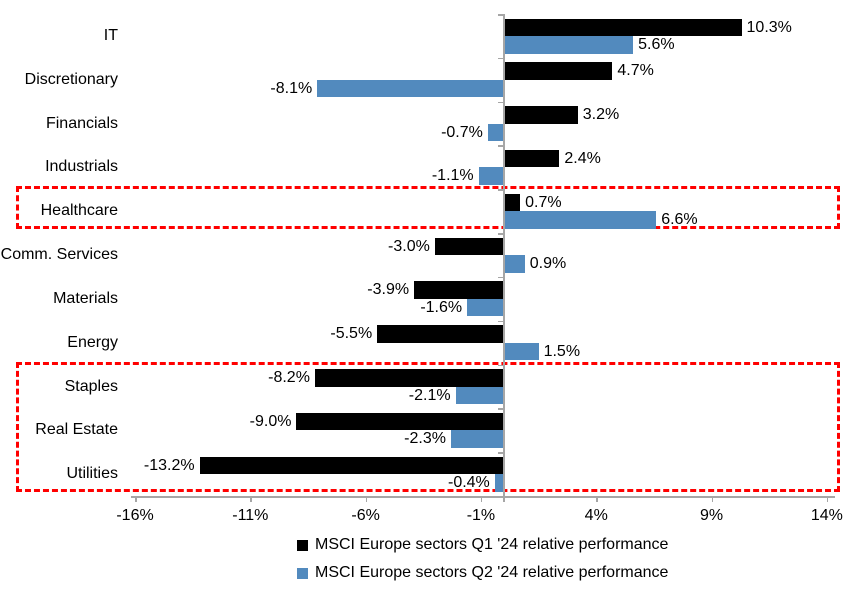  Describe the element at coordinates (468, 483) in the screenshot. I see `bar-value-label: -0.4%` at that location.